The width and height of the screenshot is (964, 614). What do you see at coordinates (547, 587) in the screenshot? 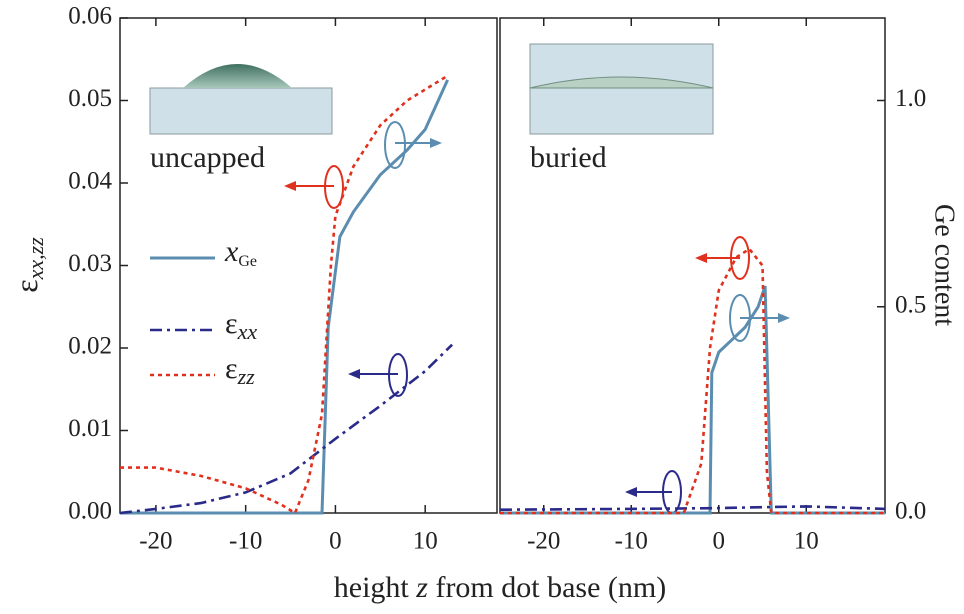
I see `x-axis-label-part: from dot base (nm)` at bounding box center [547, 587].